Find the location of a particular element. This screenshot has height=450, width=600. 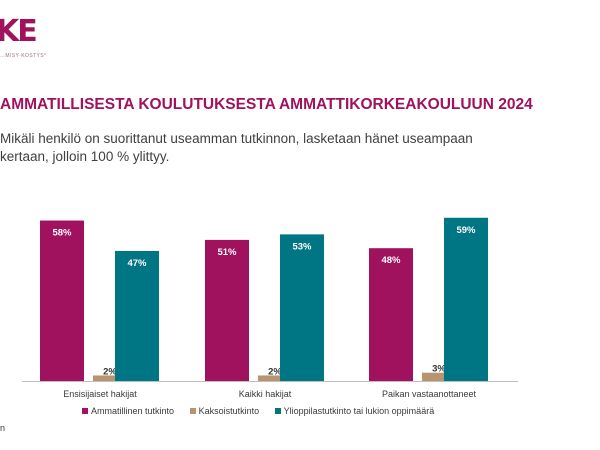

x-tick-label: Kaikki hakijat is located at coordinates (265, 394).